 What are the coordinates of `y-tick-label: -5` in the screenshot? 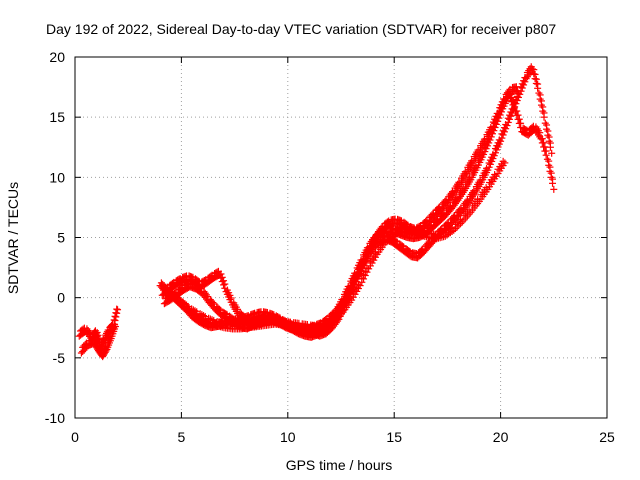 It's located at (59, 358).